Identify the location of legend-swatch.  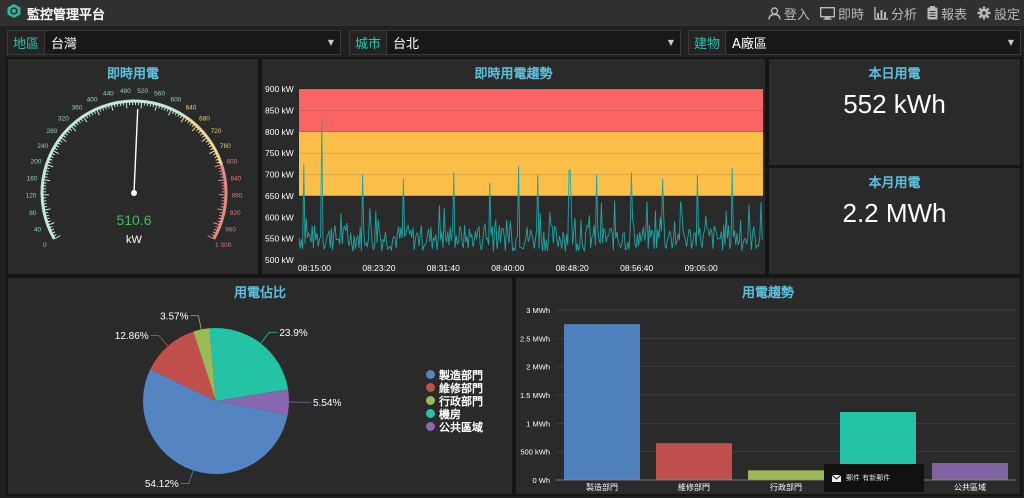
(430, 387).